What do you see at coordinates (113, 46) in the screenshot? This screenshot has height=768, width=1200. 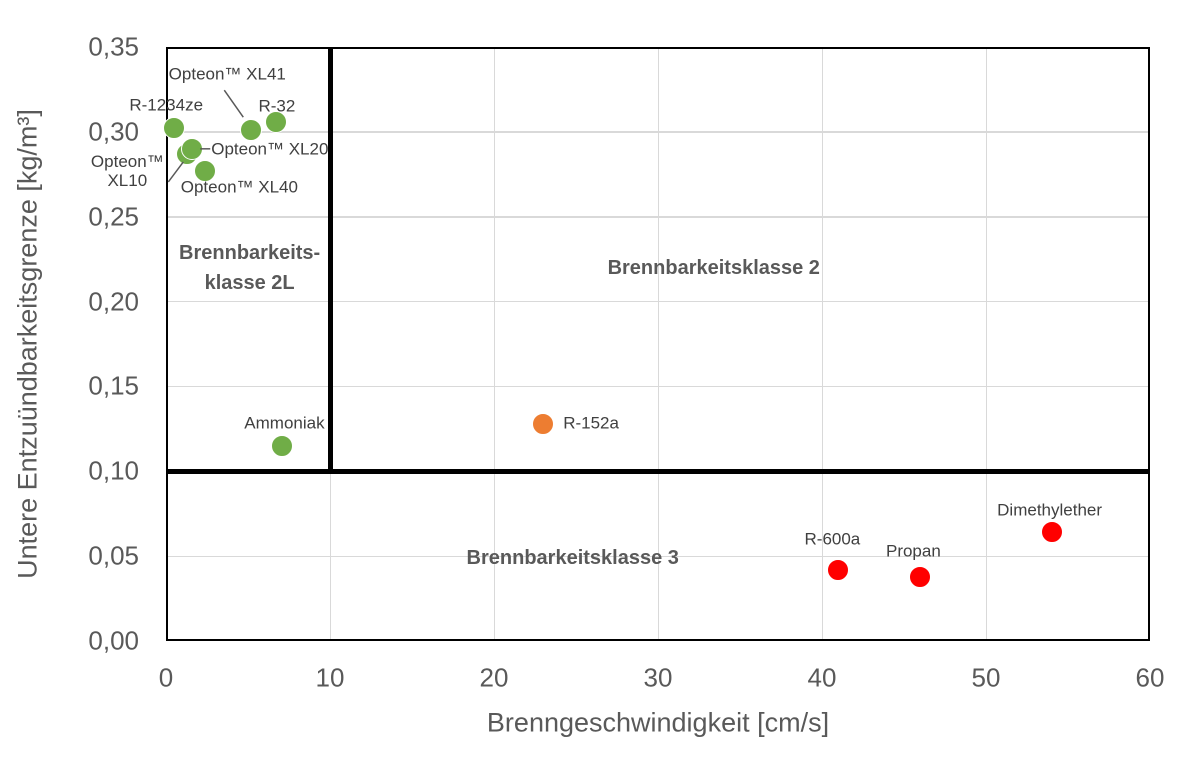 I see `y-tick-0,35: 0,35` at bounding box center [113, 46].